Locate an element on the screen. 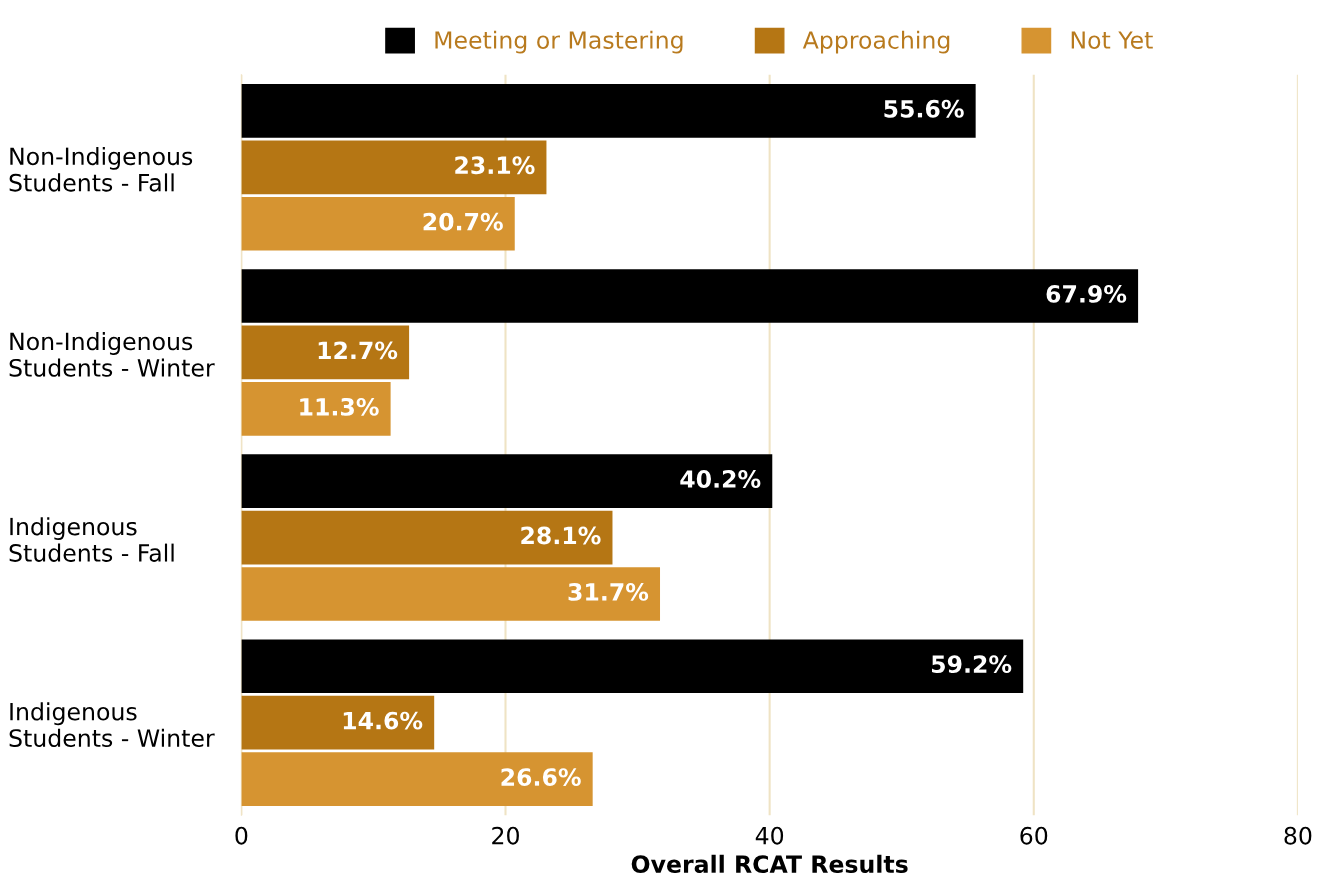 The image size is (1319, 890). x-axis-title: Overall RCAT Results is located at coordinates (769, 864).